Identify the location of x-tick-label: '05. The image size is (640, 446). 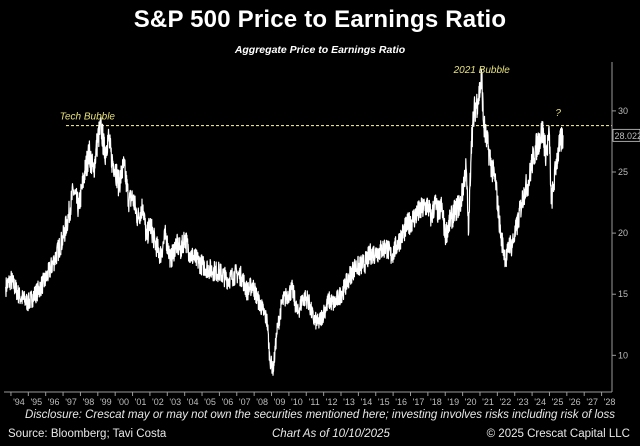
(210, 402).